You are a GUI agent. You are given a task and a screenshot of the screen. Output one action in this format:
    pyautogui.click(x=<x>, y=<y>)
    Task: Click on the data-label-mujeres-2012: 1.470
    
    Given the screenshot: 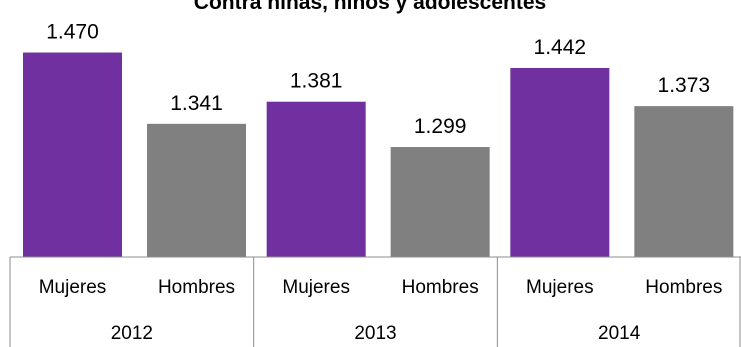 What is the action you would take?
    pyautogui.click(x=72, y=32)
    